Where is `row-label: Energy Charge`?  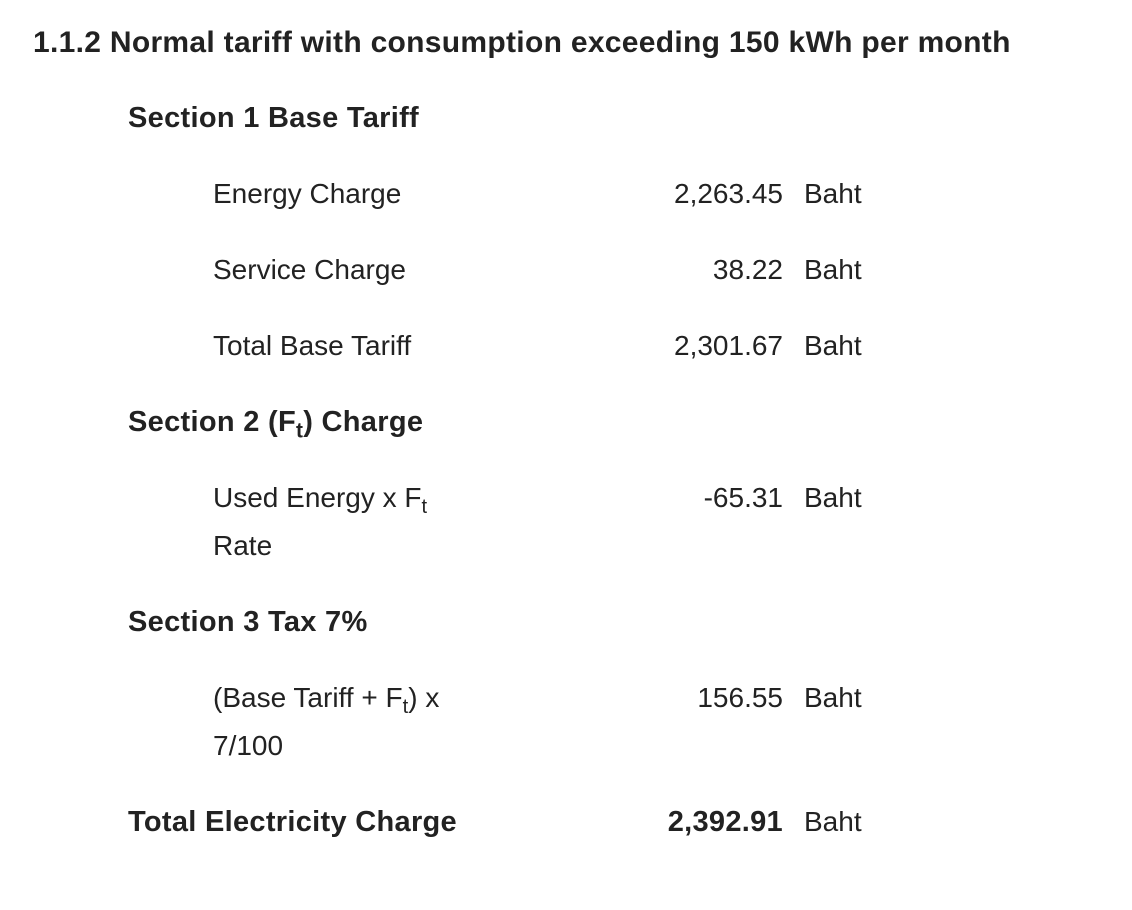
row-label: Energy Charge is located at coordinates (348, 194).